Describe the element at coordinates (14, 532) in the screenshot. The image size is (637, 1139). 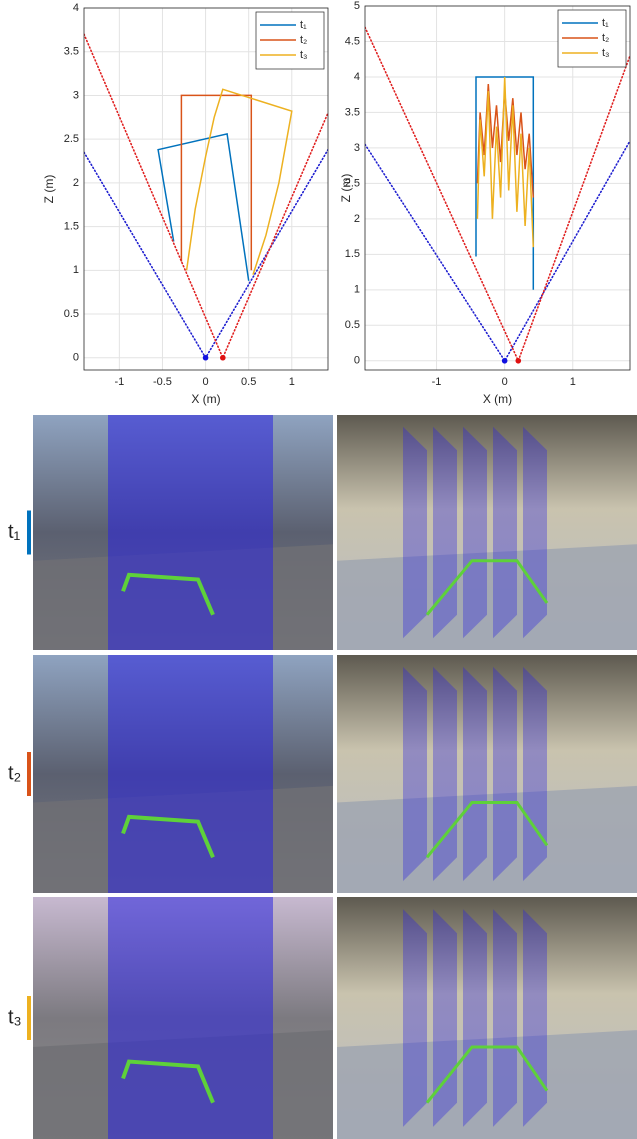
I see `row-label: t₁` at that location.